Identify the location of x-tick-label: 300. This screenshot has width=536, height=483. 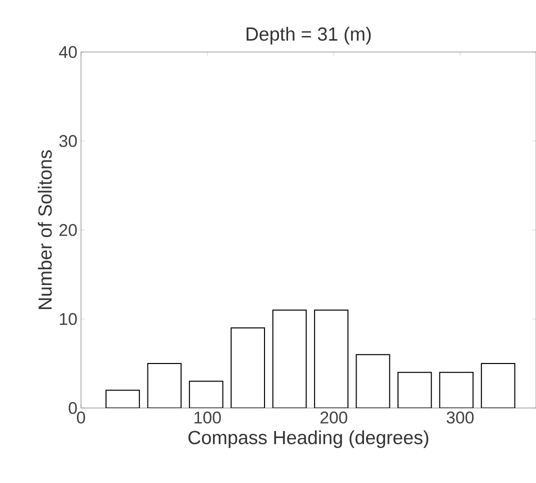
(460, 418).